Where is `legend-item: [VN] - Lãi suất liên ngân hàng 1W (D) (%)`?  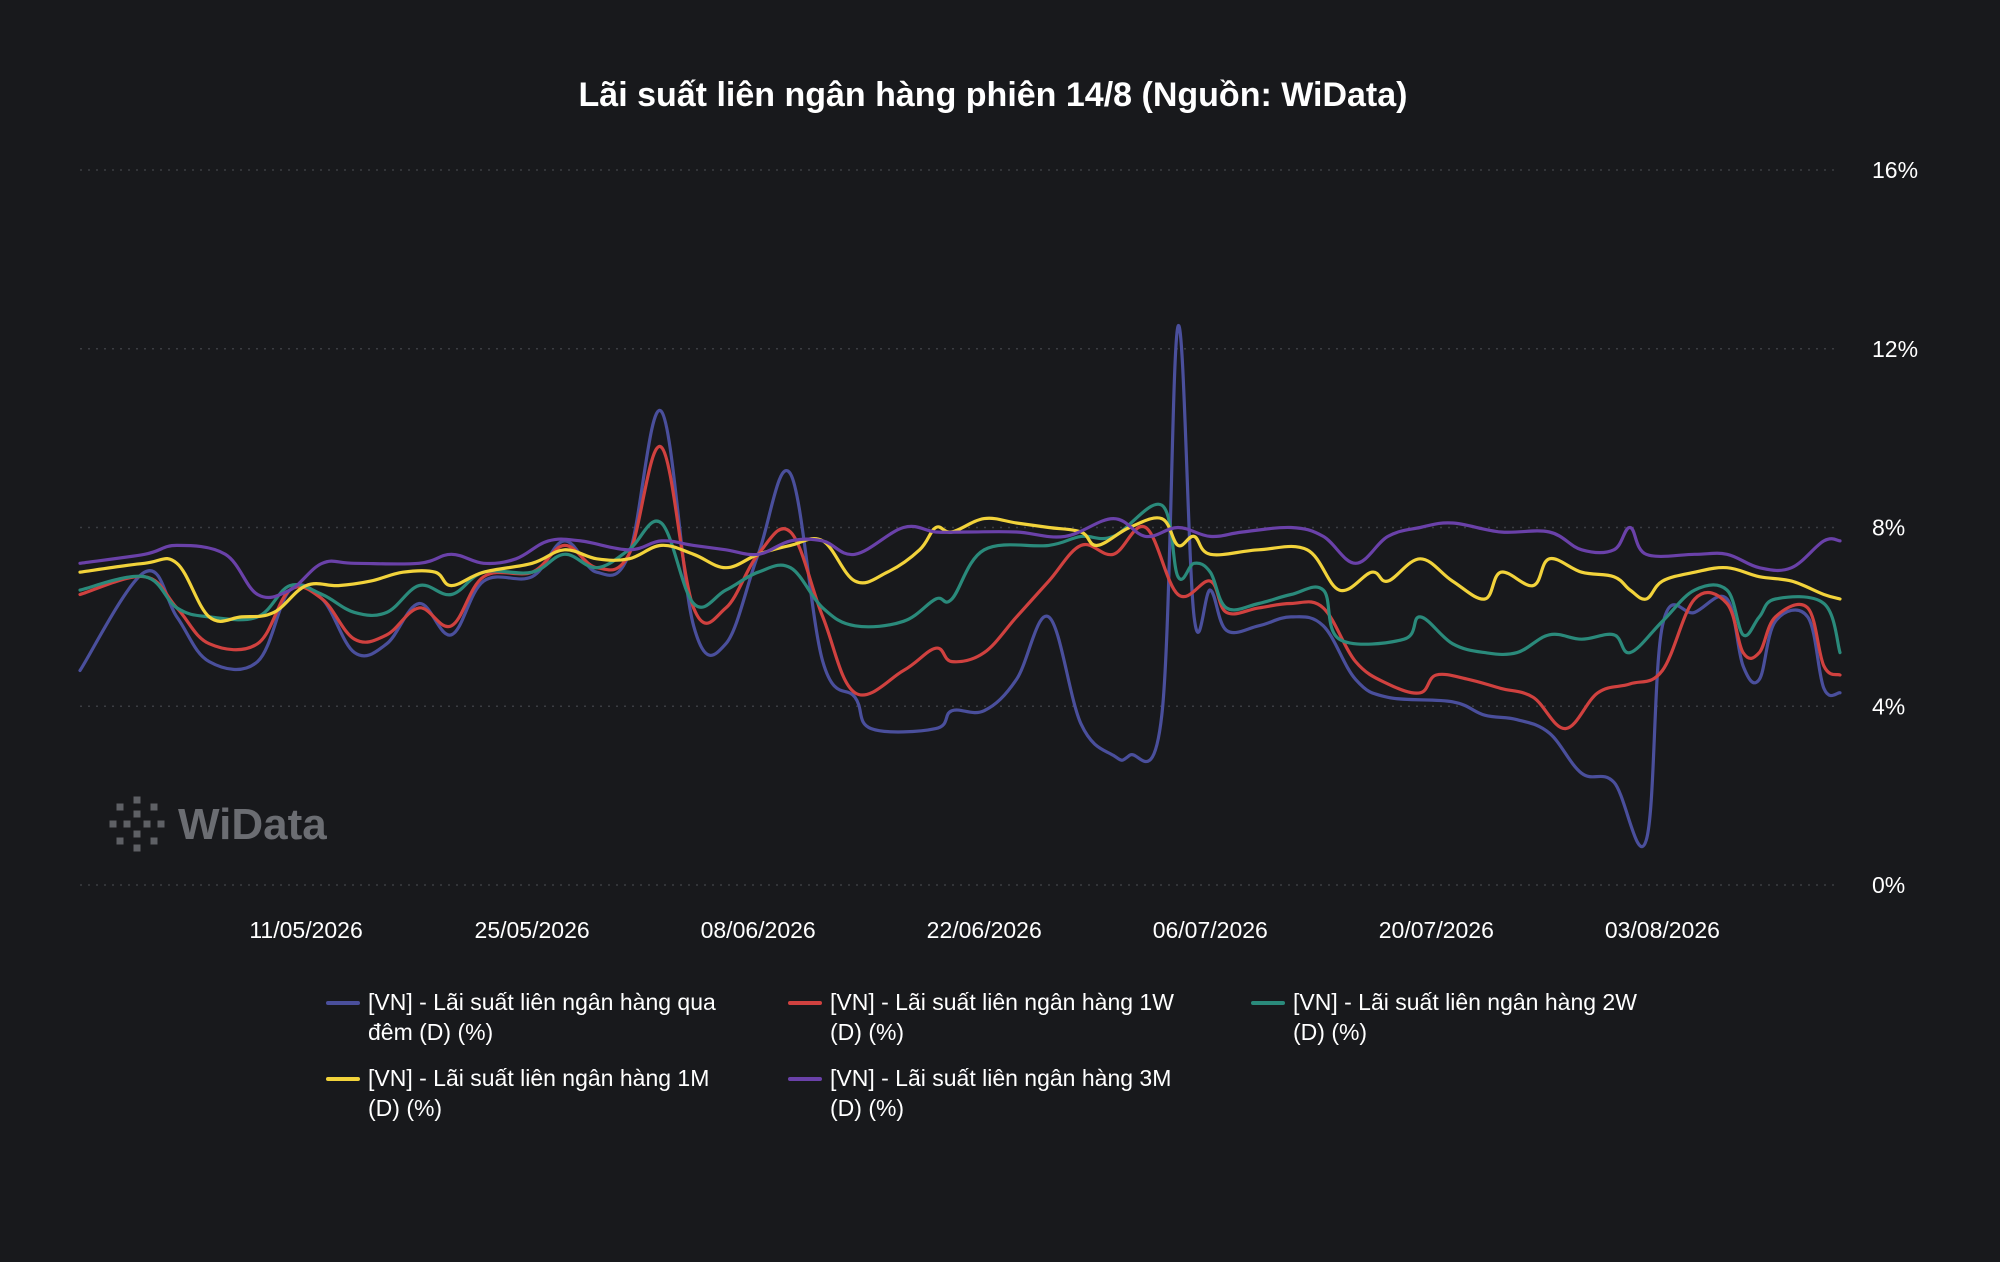
legend-item: [VN] - Lãi suất liên ngân hàng 1W (D) (%) is located at coordinates (981, 1017).